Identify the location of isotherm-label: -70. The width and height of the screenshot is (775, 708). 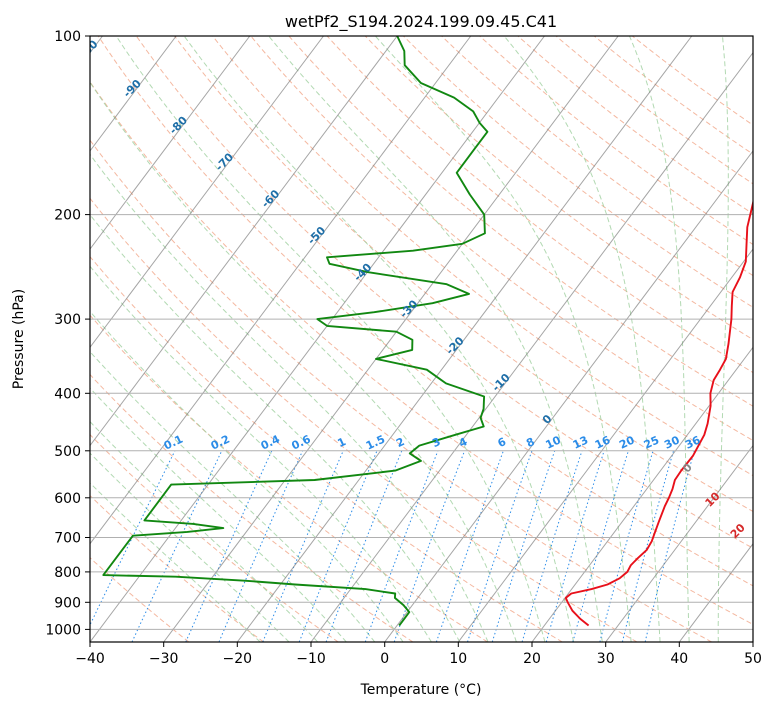
(224, 161).